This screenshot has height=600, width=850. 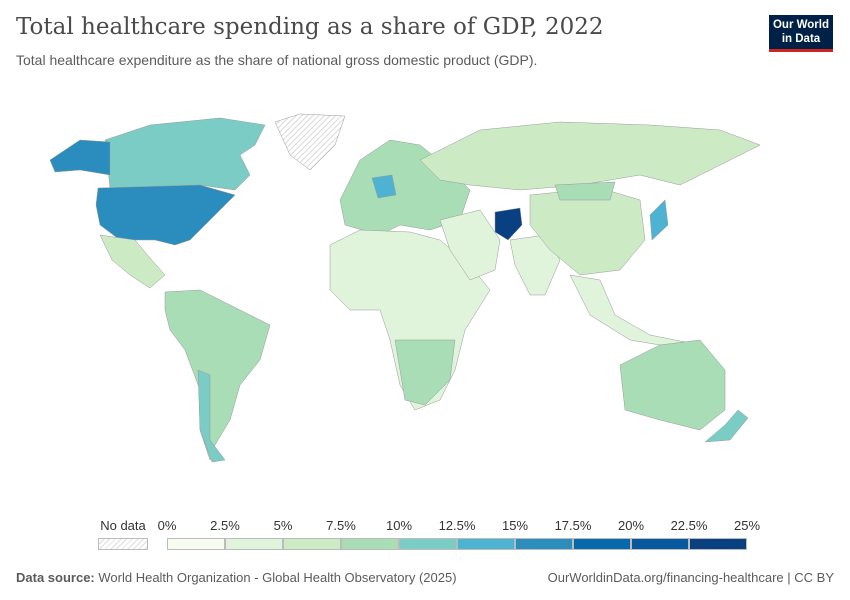 I want to click on country-australia, so click(x=672, y=385).